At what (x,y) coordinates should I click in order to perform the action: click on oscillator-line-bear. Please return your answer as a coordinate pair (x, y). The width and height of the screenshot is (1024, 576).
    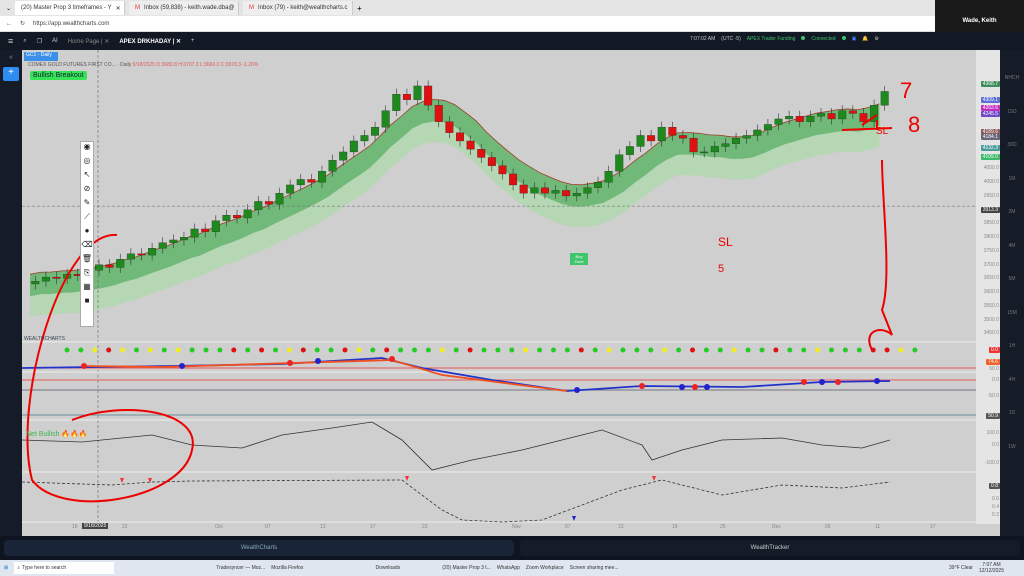
    Looking at the image, I should click on (324, 375).